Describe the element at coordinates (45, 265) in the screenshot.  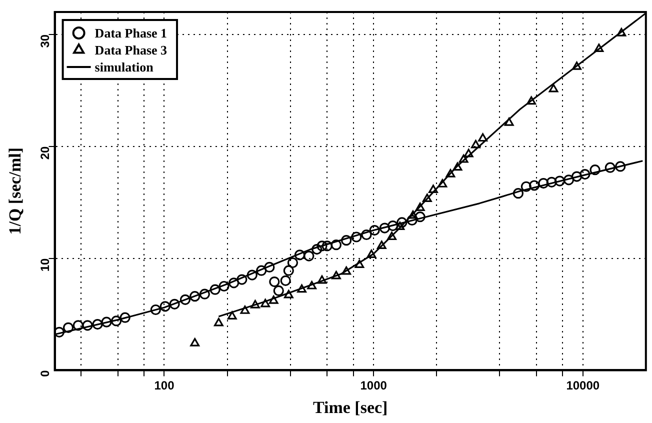
I see `y-tick-label: 10` at that location.